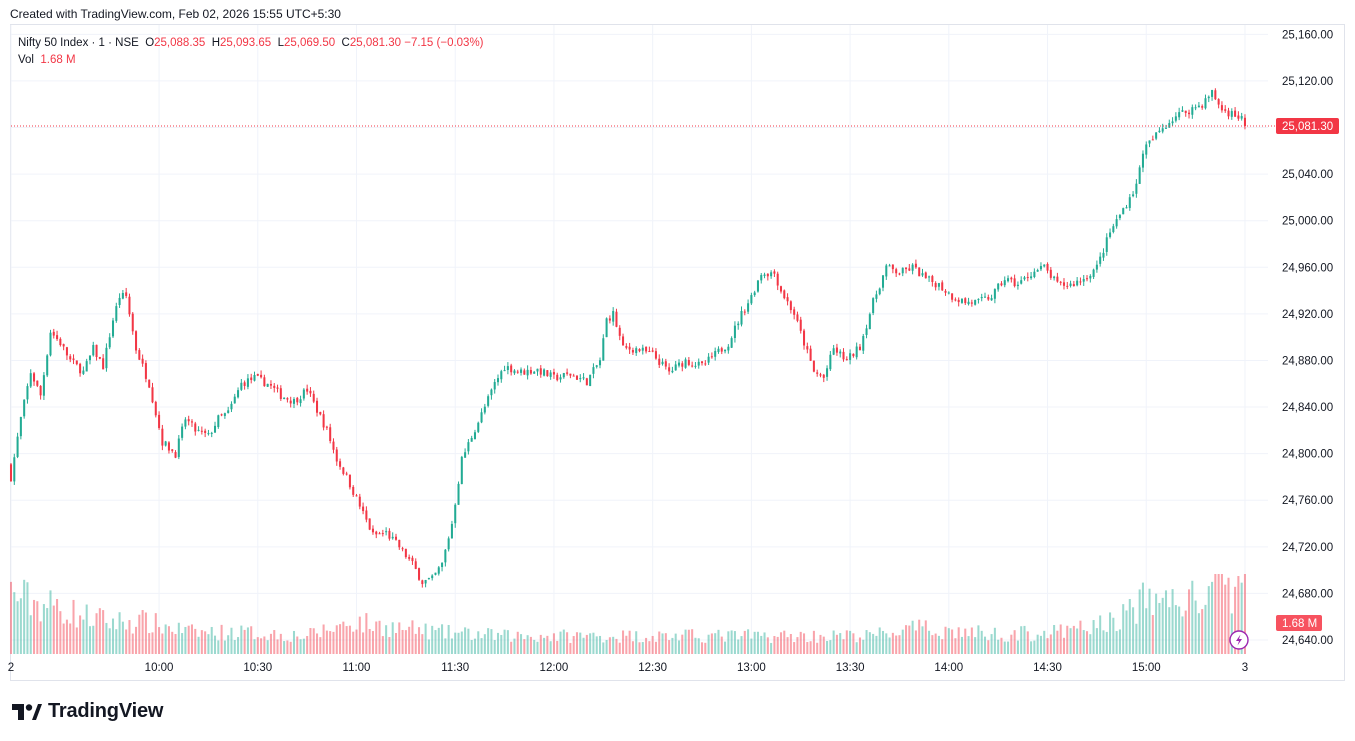 This screenshot has width=1355, height=741. What do you see at coordinates (58, 60) in the screenshot?
I see `vol-value: 1.68 M` at bounding box center [58, 60].